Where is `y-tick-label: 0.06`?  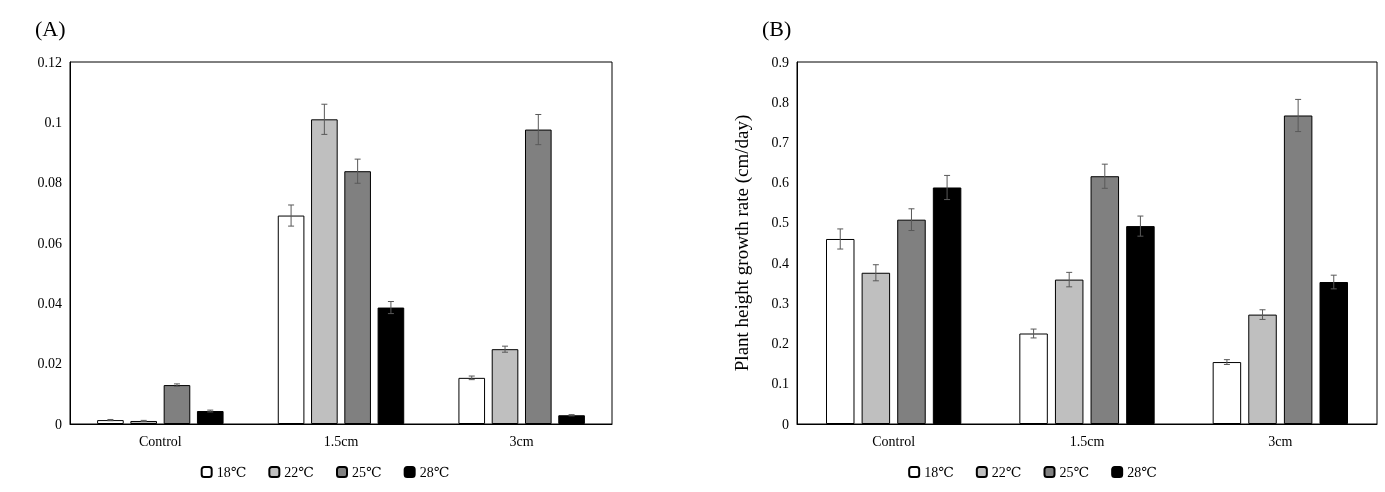 y-tick-label: 0.06 is located at coordinates (49, 243).